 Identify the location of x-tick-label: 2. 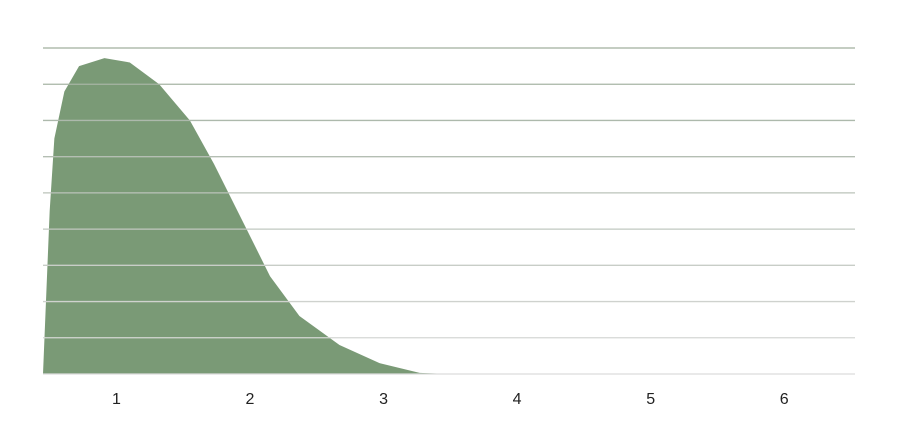
(250, 399).